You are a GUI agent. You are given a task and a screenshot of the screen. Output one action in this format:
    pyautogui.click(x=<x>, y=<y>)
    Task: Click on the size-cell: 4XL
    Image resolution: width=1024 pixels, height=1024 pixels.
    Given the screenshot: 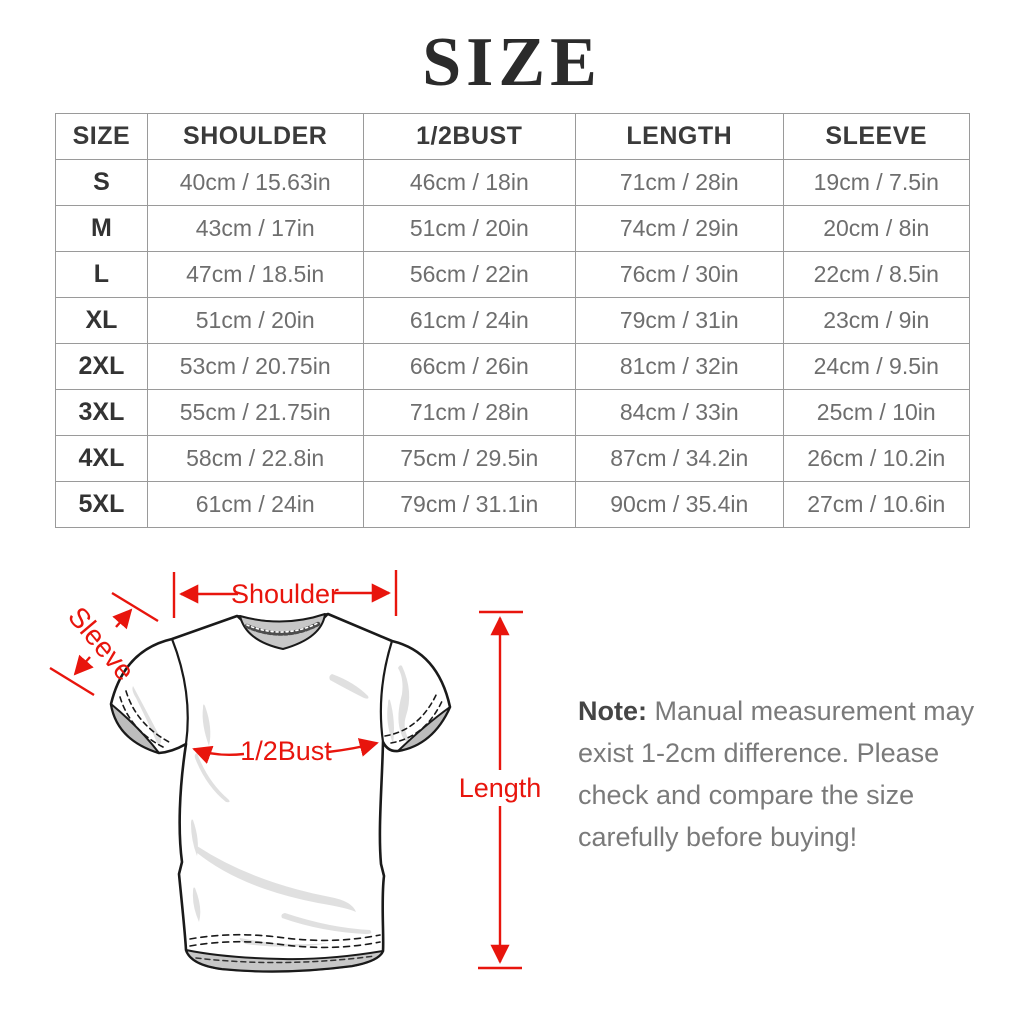 What is the action you would take?
    pyautogui.click(x=101, y=458)
    